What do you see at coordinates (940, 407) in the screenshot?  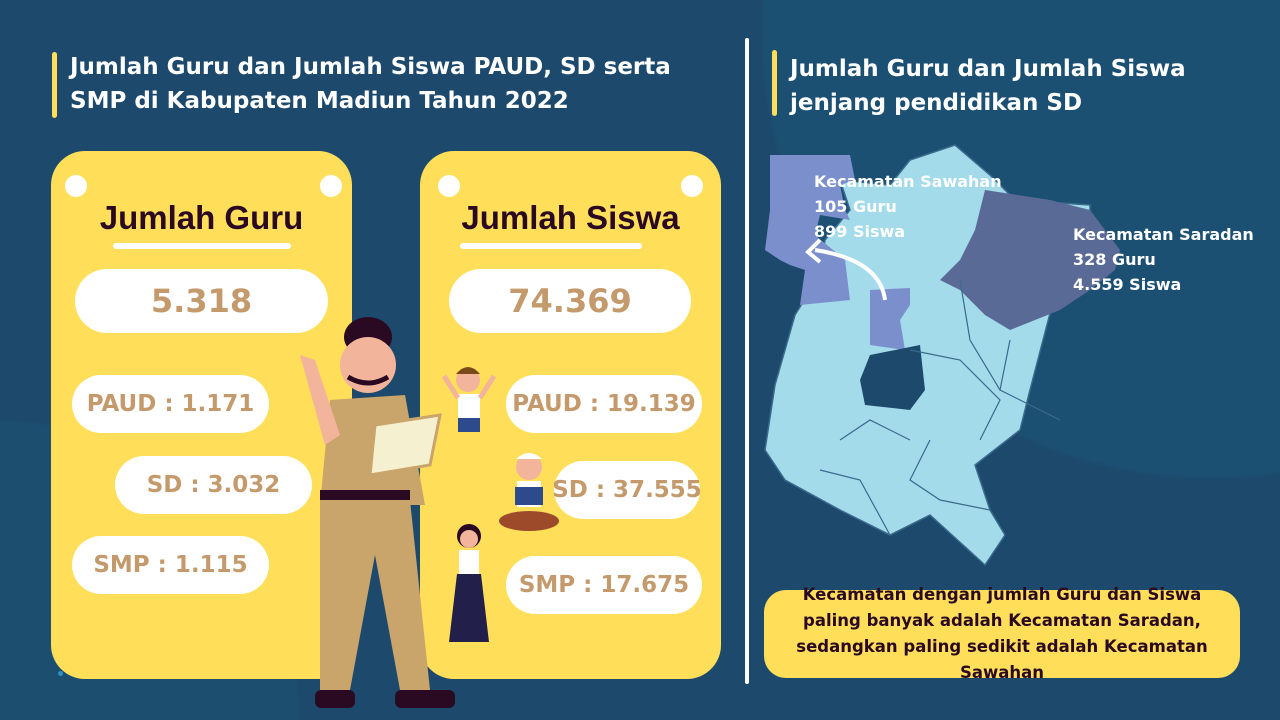 I see `district-borders` at bounding box center [940, 407].